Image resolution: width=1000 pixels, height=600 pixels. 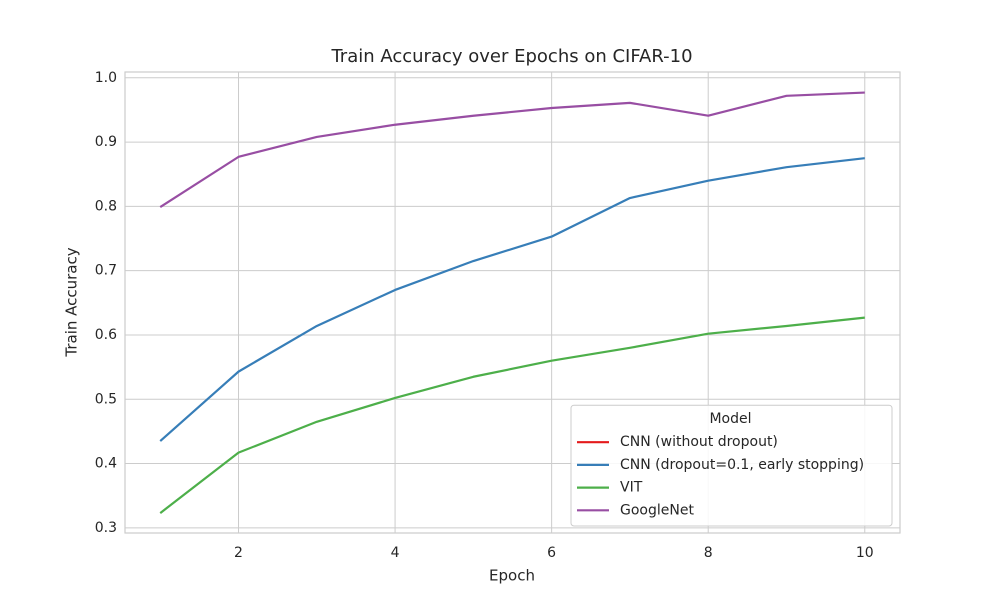 What do you see at coordinates (512, 576) in the screenshot?
I see `x-axis-label: Epoch` at bounding box center [512, 576].